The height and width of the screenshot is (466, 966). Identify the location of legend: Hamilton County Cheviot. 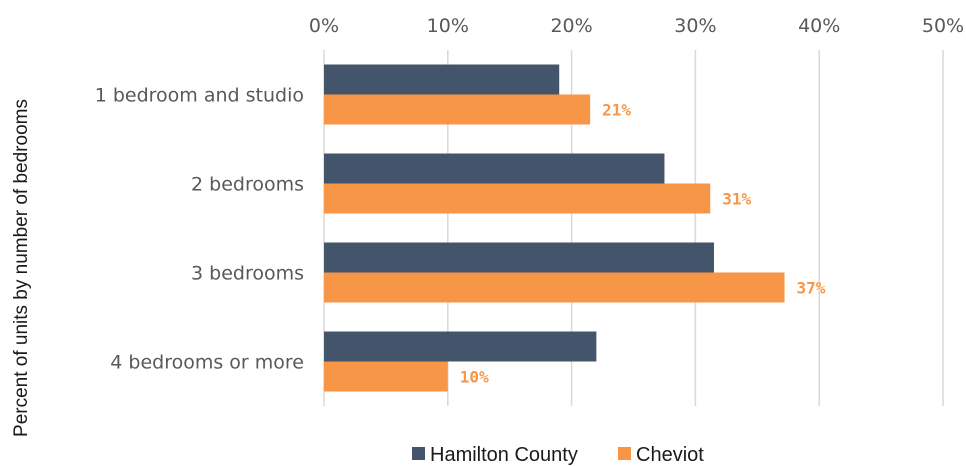
(558, 455).